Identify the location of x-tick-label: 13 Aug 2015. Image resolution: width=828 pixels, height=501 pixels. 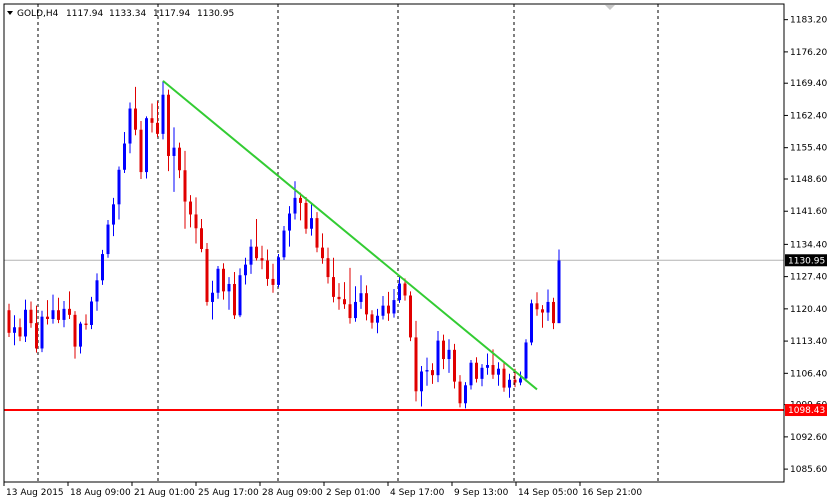
(35, 493).